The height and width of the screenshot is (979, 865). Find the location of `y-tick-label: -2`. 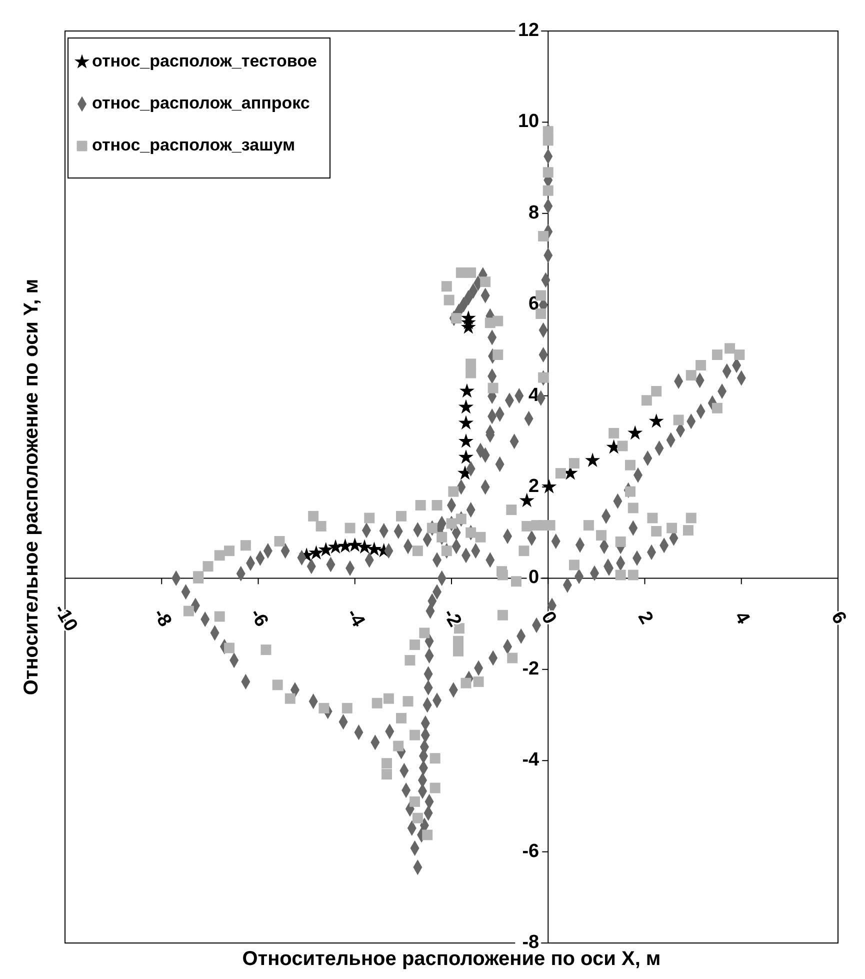

y-tick-label: -2 is located at coordinates (531, 669).